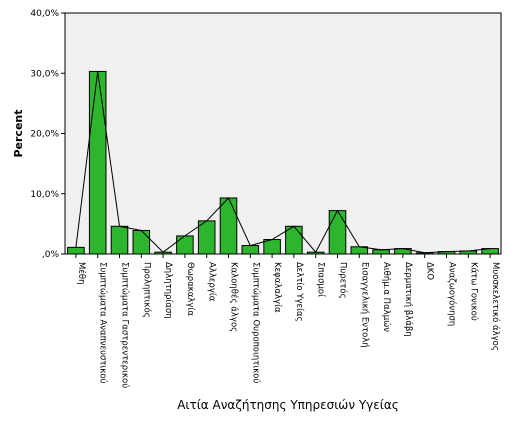 This screenshot has width=527, height=422. I want to click on y-tick-label: 30,0%, so click(44, 74).